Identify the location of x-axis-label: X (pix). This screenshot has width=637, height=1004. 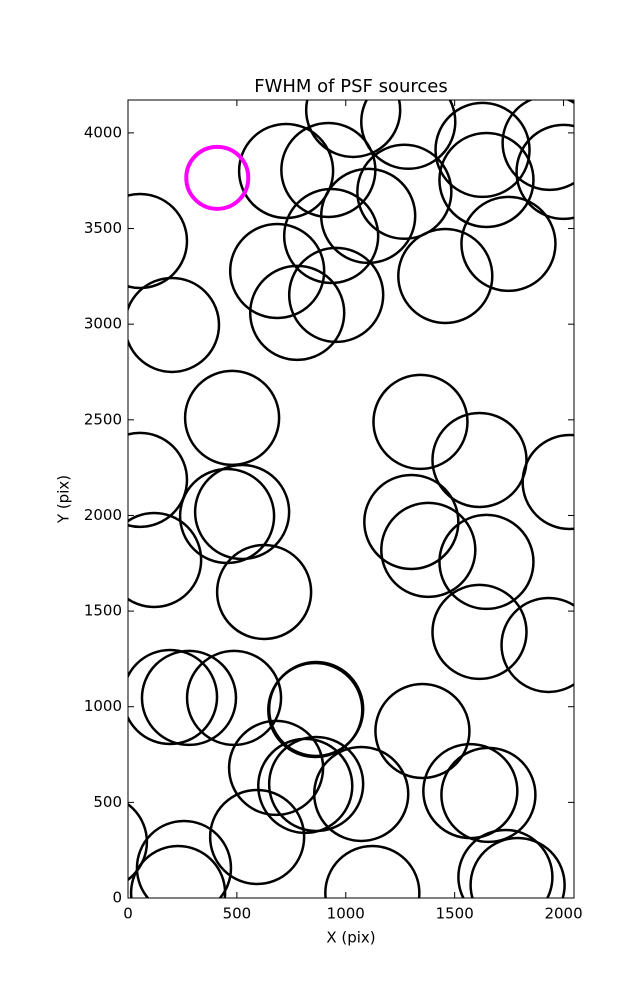
(350, 938).